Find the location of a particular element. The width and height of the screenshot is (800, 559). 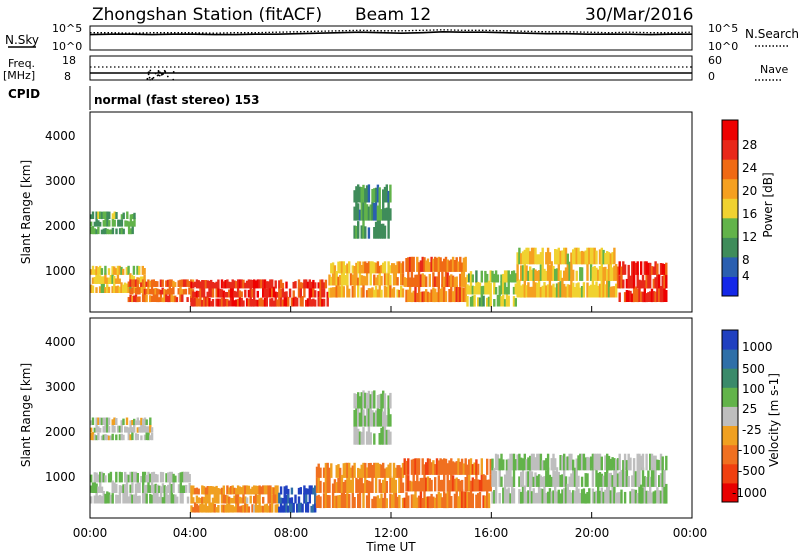

beam-label: Beam 12 is located at coordinates (393, 15).